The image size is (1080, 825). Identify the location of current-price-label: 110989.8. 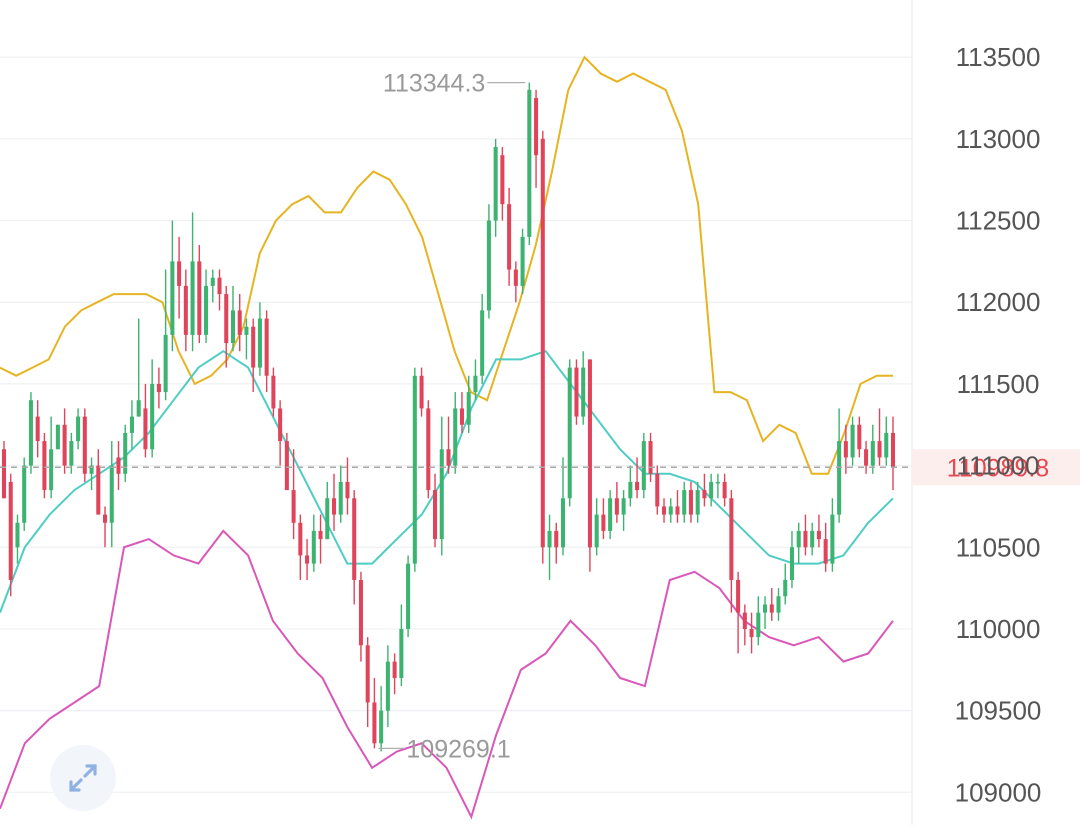
(998, 468).